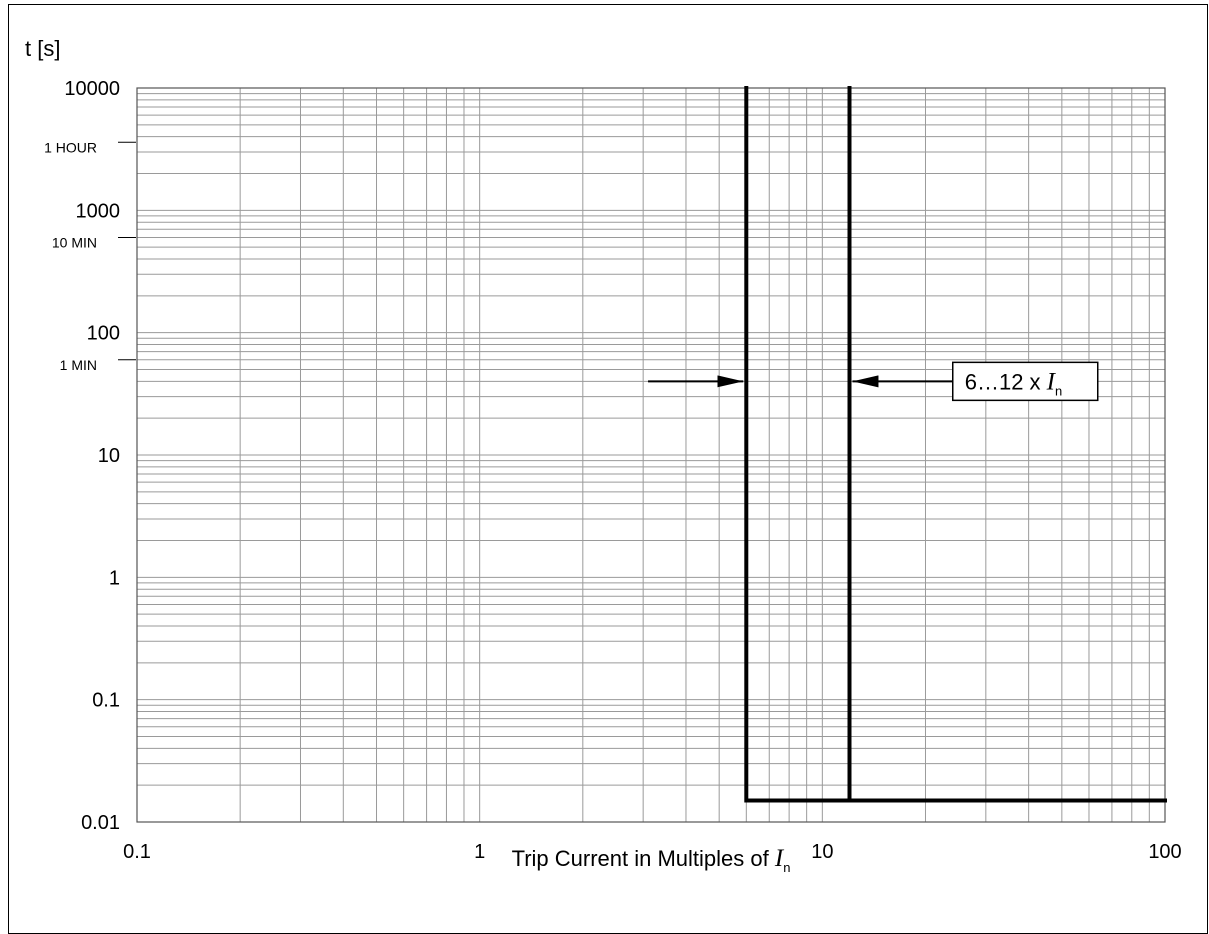 Image resolution: width=1209 pixels, height=934 pixels. Describe the element at coordinates (90, 256) in the screenshot. I see `time-markers: 1 MIN 10 MIN 1 HOUR` at that location.